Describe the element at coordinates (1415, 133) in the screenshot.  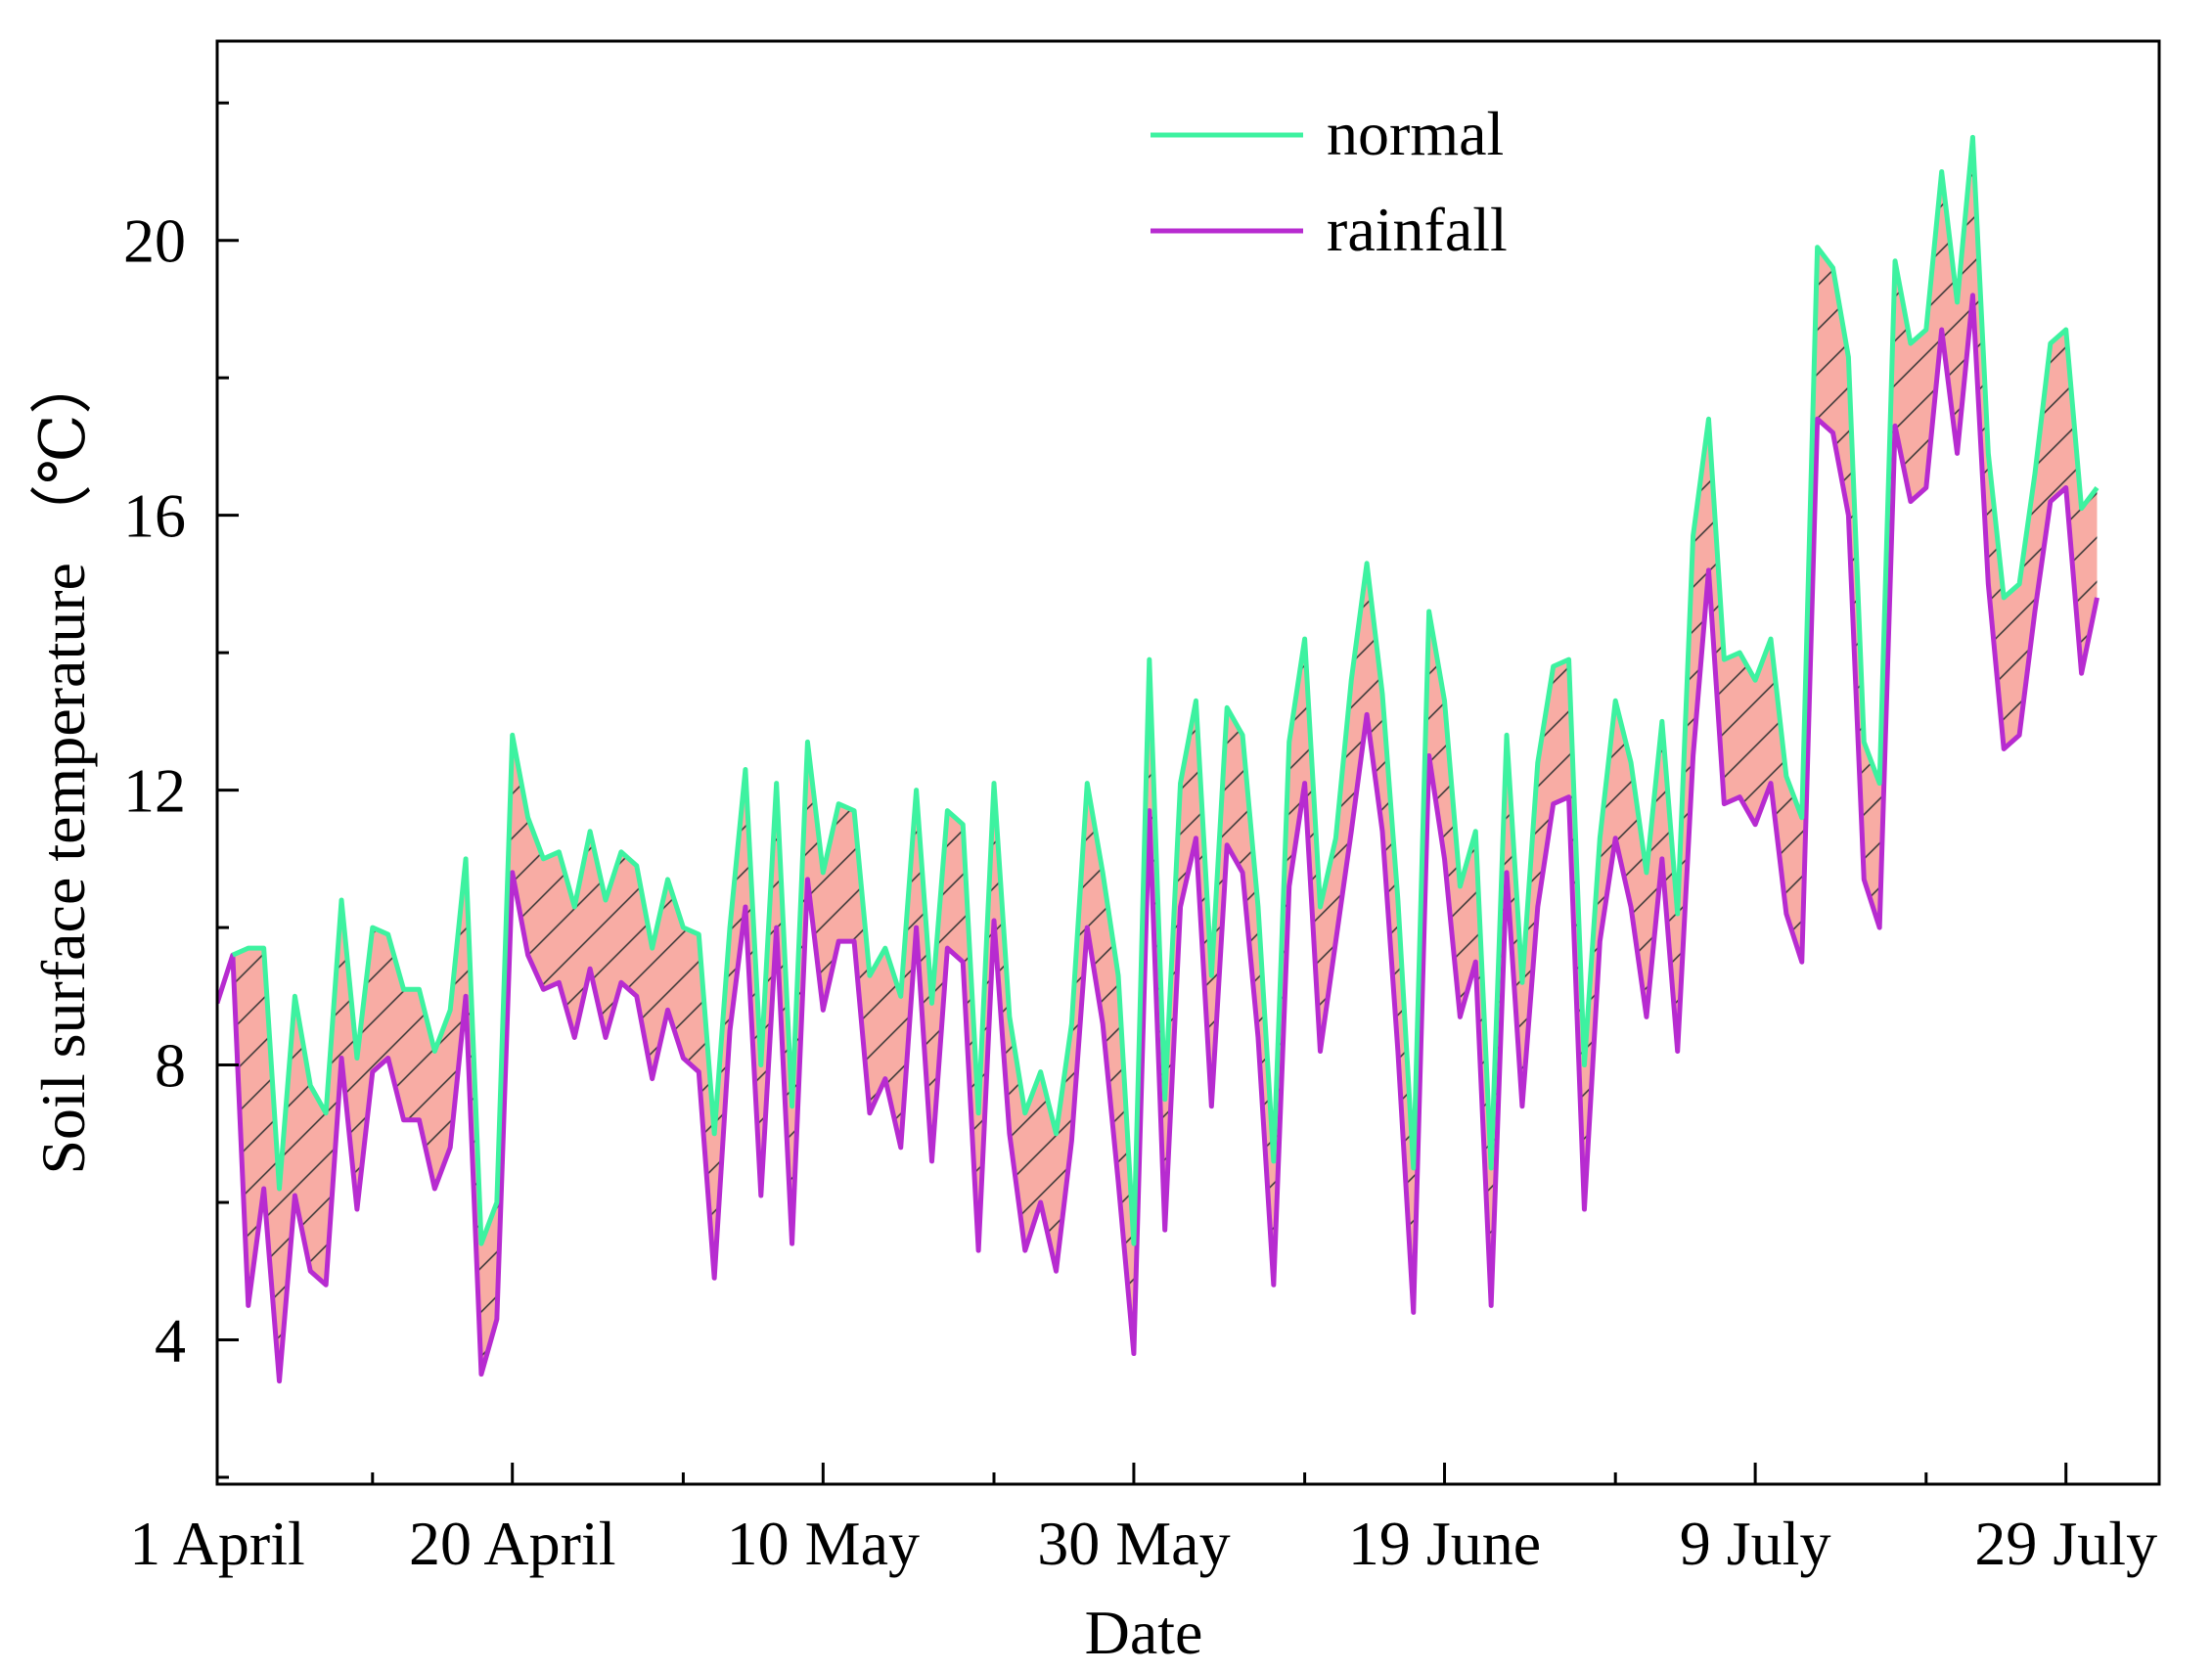
I see `legend-label-normal: normal` at that location.